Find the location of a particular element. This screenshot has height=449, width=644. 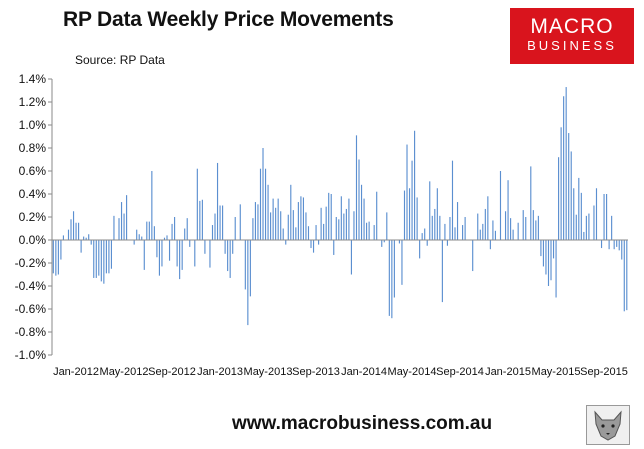

chart-title: RP Data Weekly Price Movements is located at coordinates (228, 19).